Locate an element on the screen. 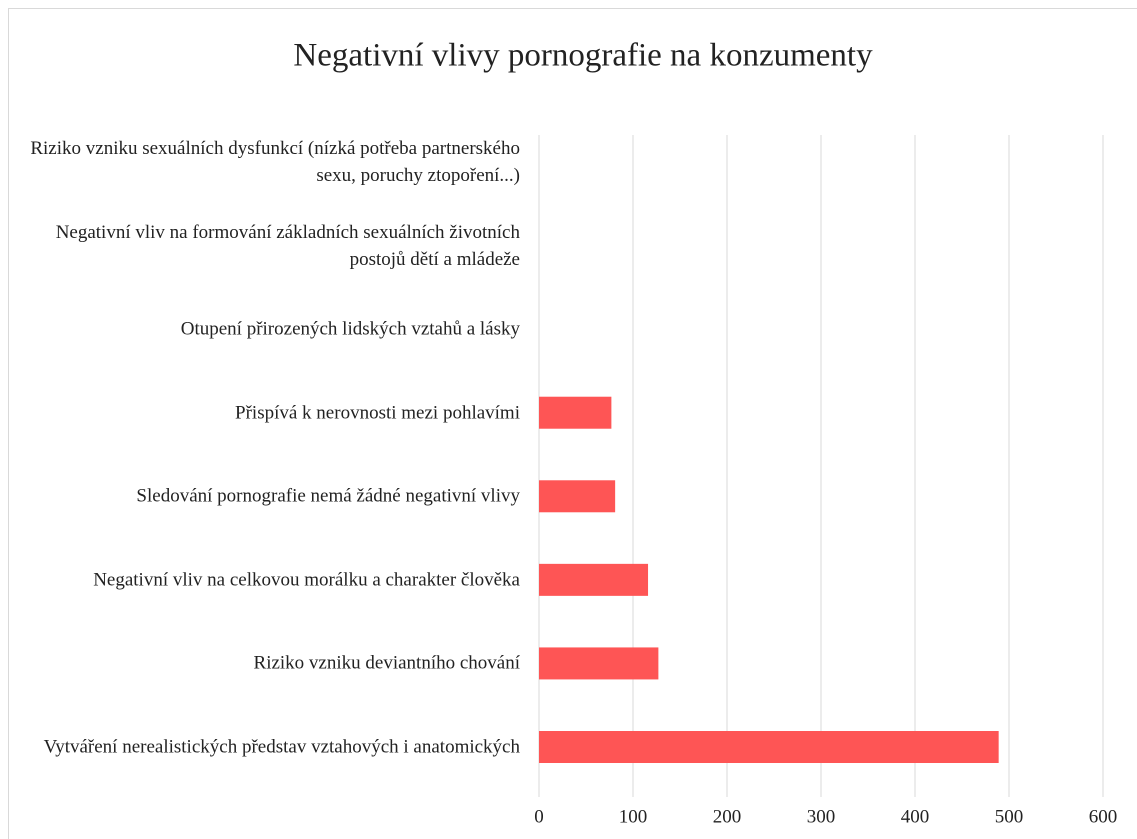 This screenshot has height=839, width=1137. x-tick-label: 200 is located at coordinates (727, 816).